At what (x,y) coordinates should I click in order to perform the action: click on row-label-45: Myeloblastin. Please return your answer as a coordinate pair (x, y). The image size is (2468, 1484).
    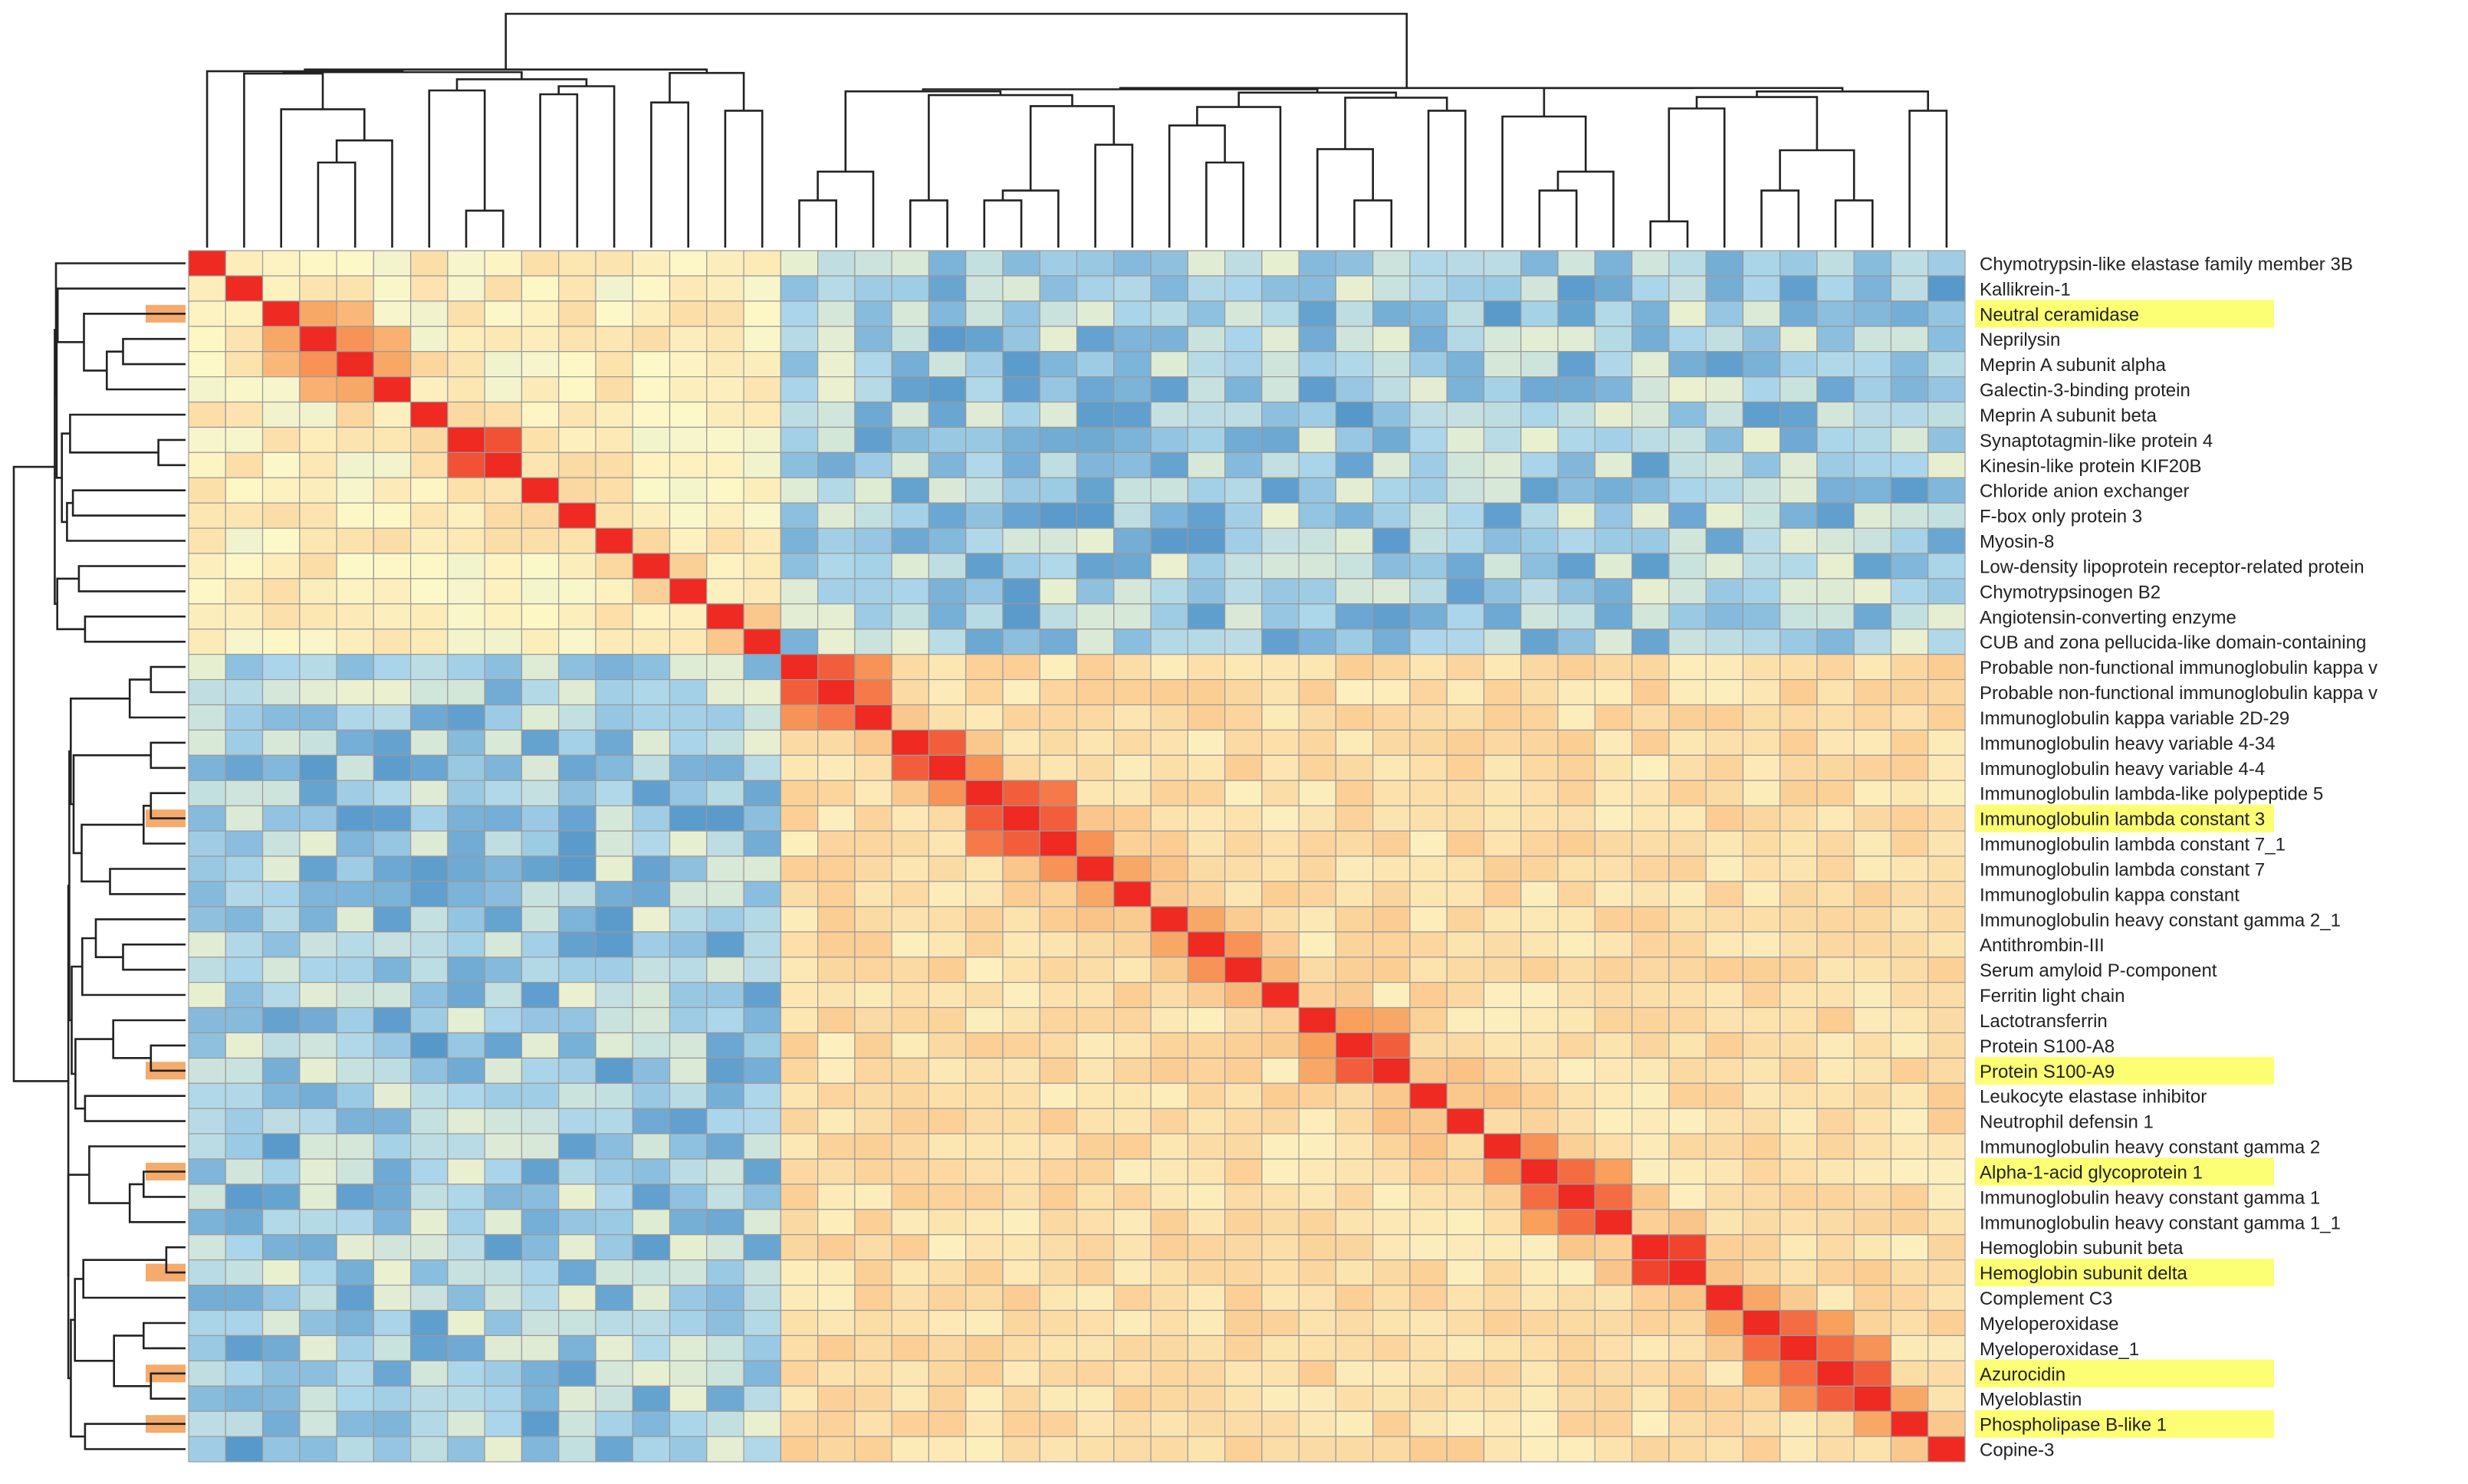
    Looking at the image, I should click on (2031, 1400).